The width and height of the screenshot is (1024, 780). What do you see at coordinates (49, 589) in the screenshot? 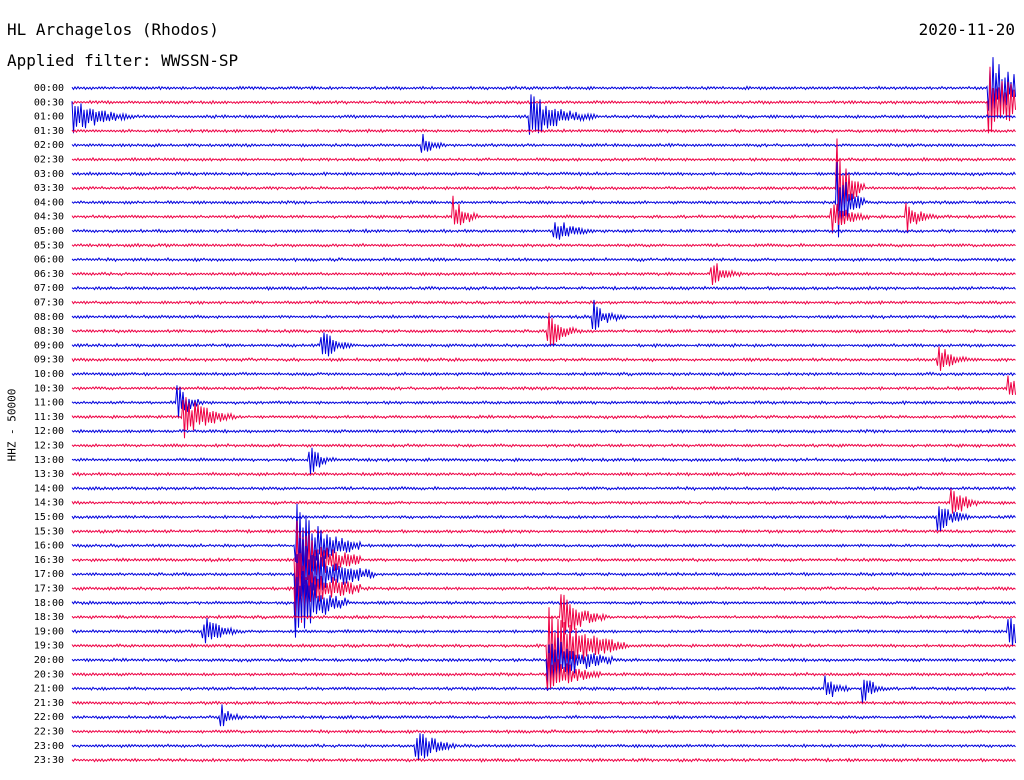
I see `tick-label-1730: 17:30` at bounding box center [49, 589].